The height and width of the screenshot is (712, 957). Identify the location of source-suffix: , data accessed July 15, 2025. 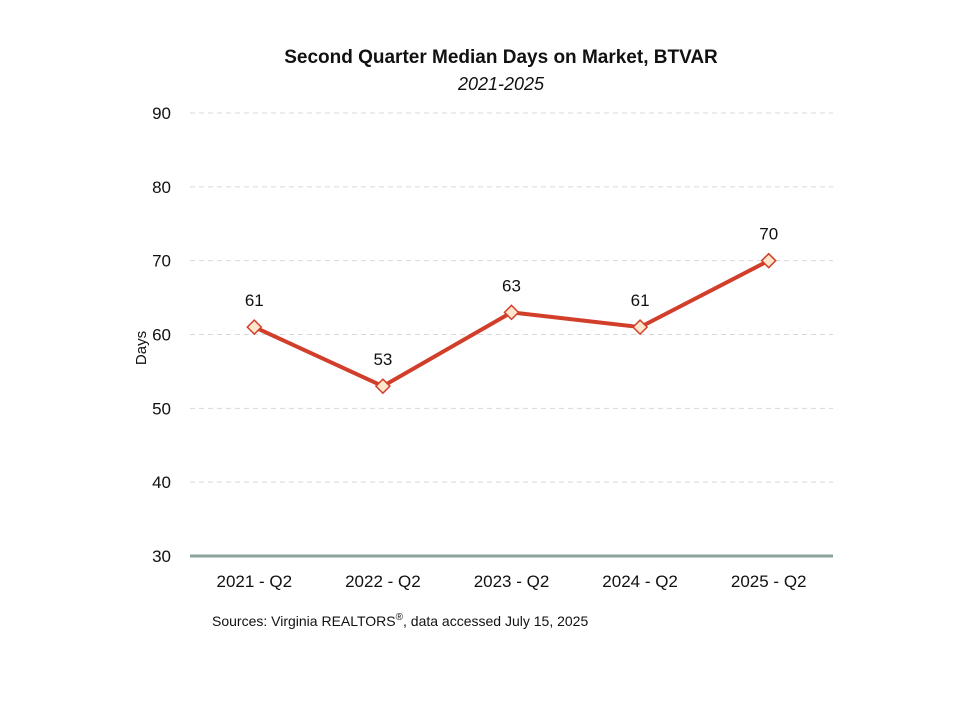
(495, 621).